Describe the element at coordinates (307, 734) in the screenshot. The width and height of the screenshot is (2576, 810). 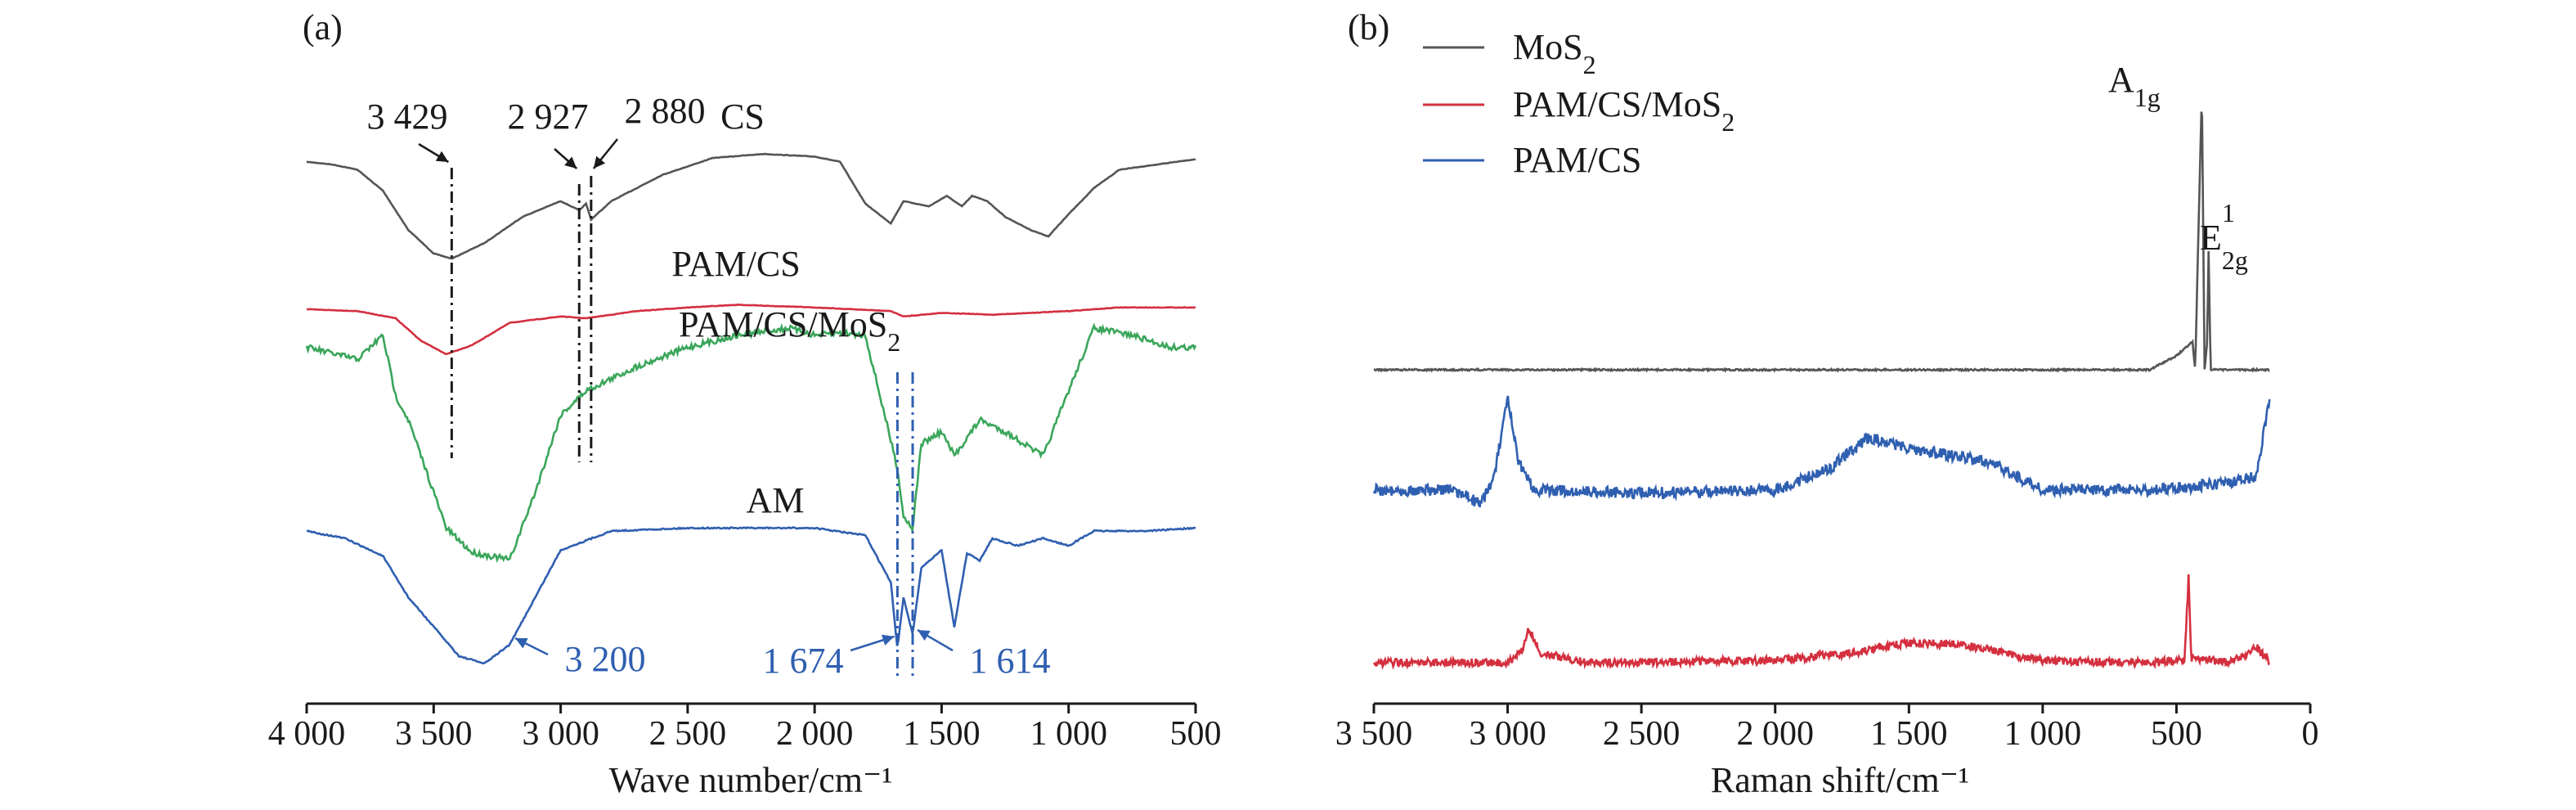
I see `panel-a-tick-label-4000: 4 000` at that location.